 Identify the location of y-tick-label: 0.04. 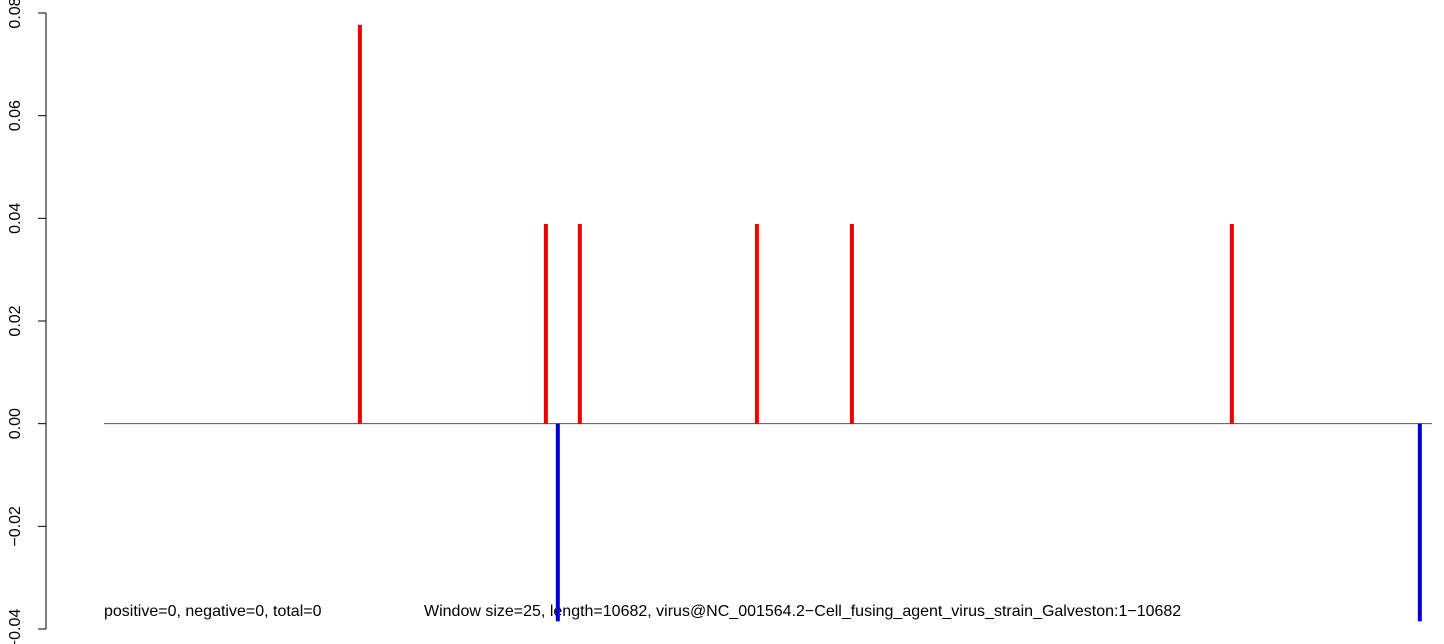
(15, 218).